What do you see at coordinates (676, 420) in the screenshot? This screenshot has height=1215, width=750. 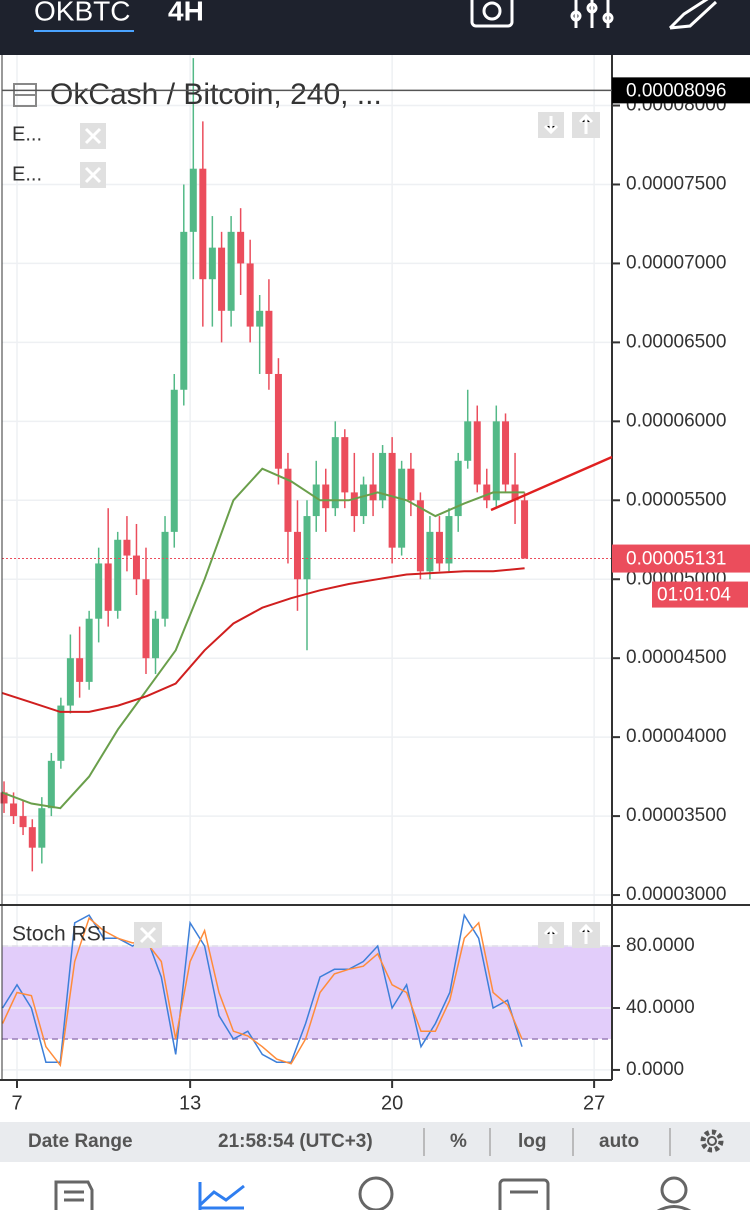 I see `y-tick-label: 0.00006000` at bounding box center [676, 420].